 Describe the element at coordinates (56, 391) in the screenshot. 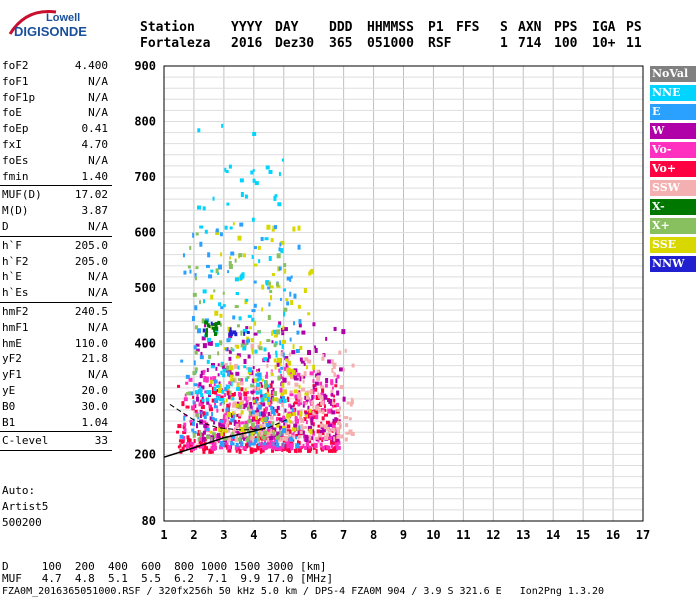

I see `param-row: yE 20.0` at that location.